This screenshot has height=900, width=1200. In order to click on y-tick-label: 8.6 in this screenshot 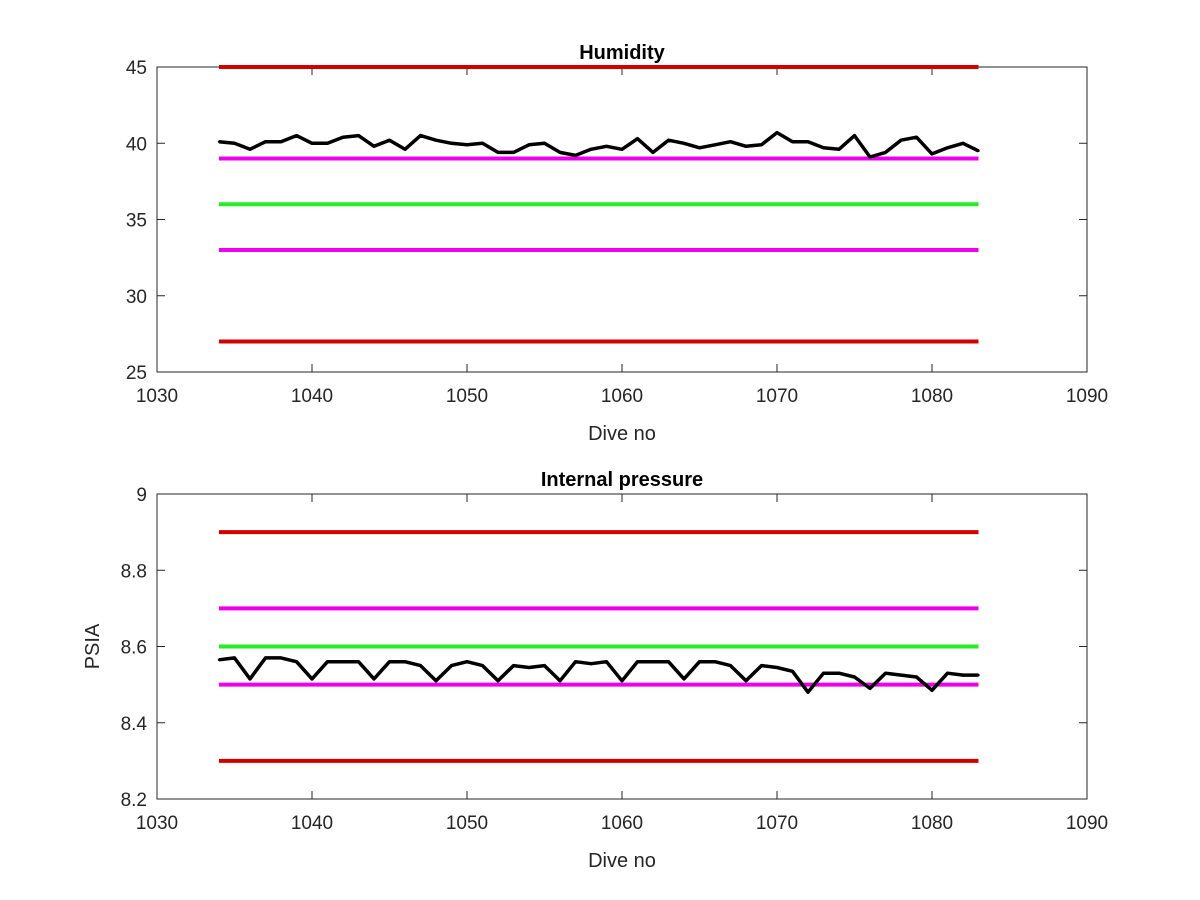, I will do `click(134, 648)`.